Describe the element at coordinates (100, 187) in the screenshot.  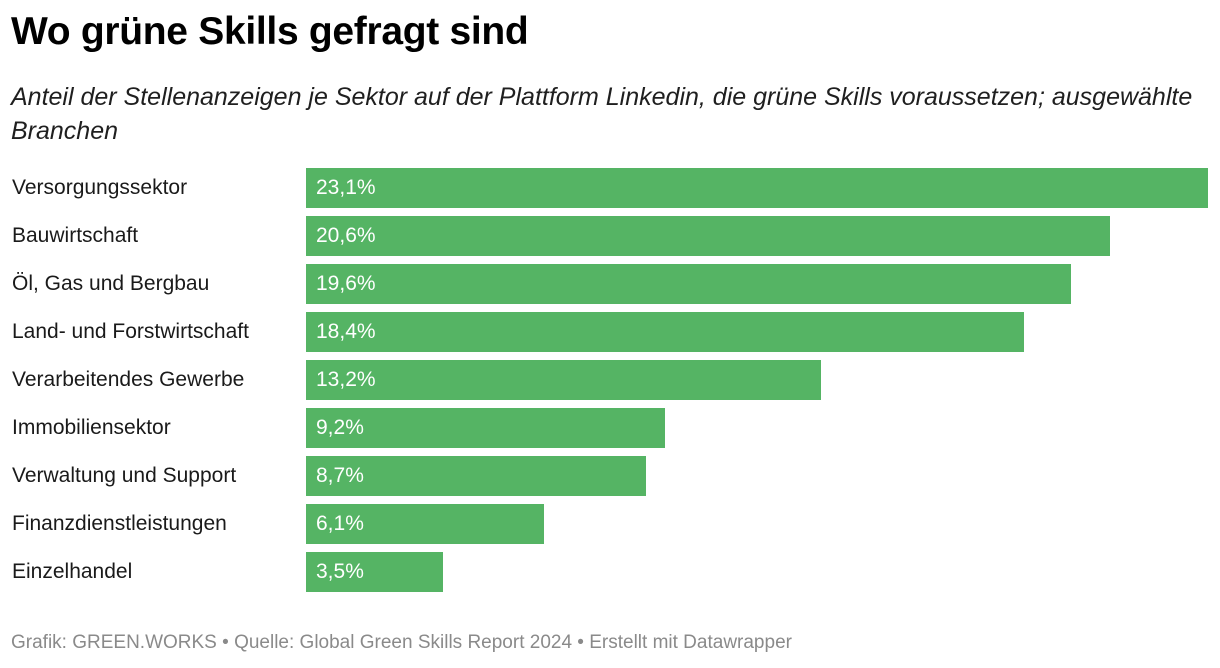
I see `category-label: Versorgungssektor` at that location.